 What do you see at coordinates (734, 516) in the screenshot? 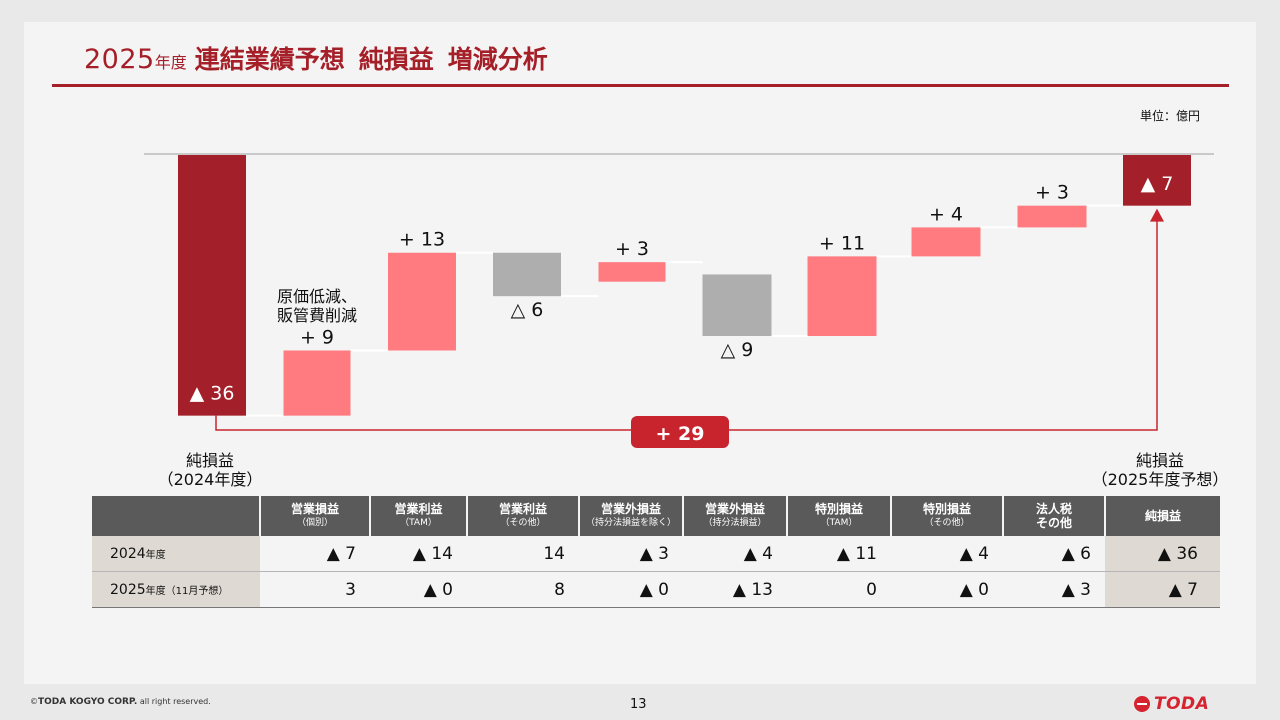
I see `header-nonop-equity: 営業外損益 （持分法損益）` at bounding box center [734, 516].